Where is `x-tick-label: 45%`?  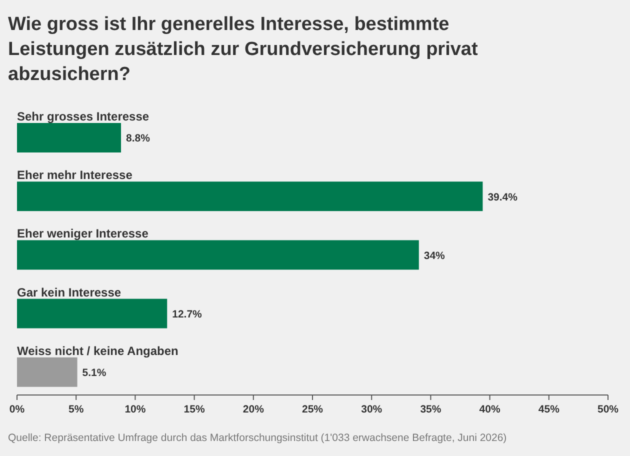 x-tick-label: 45% is located at coordinates (549, 409).